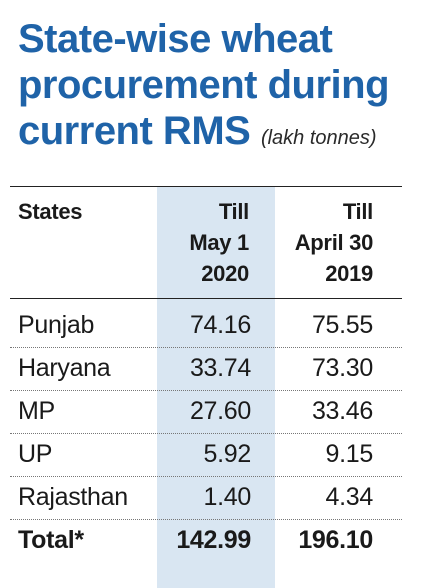 This screenshot has height=588, width=435. What do you see at coordinates (64, 368) in the screenshot?
I see `row-state-label: Haryana` at bounding box center [64, 368].